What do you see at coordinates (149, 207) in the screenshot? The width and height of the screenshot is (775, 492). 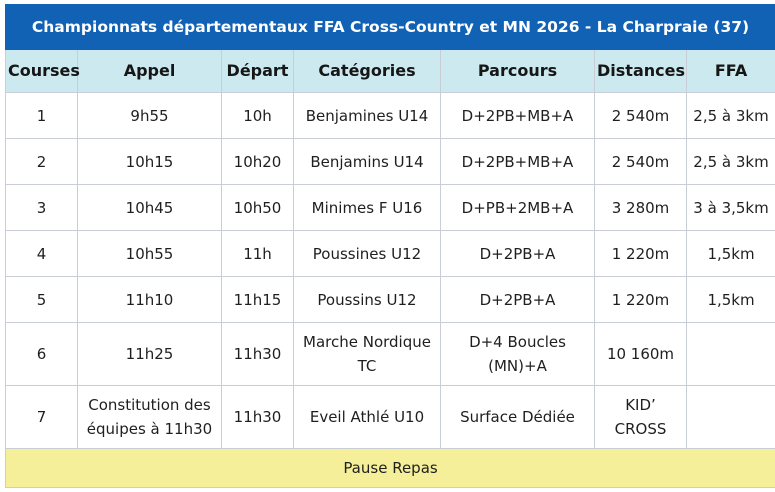 I see `cell-appel: 10h45` at bounding box center [149, 207].